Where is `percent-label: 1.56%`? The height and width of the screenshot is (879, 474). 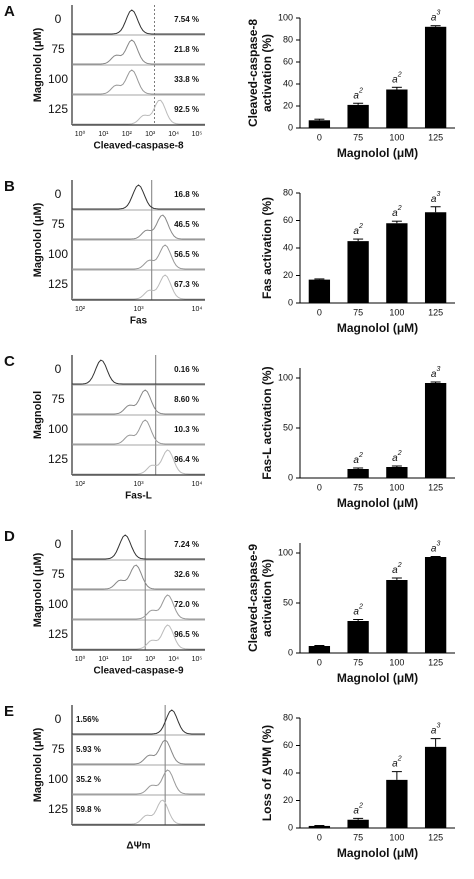
percent-label: 1.56% is located at coordinates (87, 719).